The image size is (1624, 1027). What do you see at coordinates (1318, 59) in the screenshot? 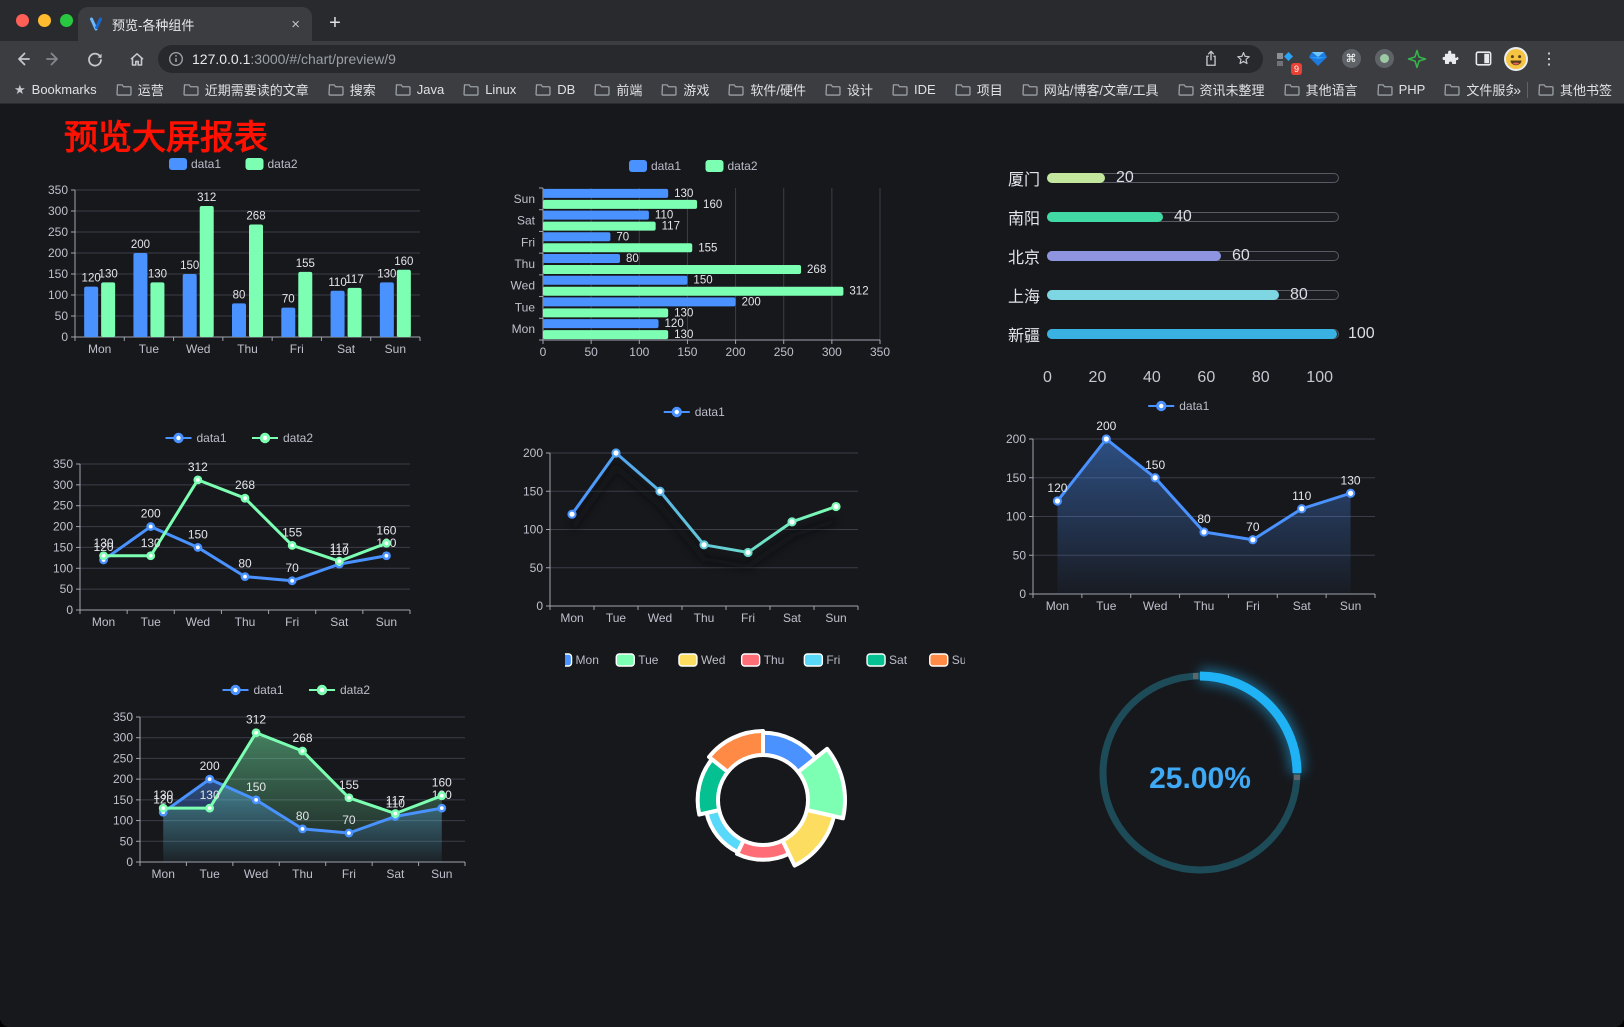
I see `extension-gem-icon` at bounding box center [1318, 59].